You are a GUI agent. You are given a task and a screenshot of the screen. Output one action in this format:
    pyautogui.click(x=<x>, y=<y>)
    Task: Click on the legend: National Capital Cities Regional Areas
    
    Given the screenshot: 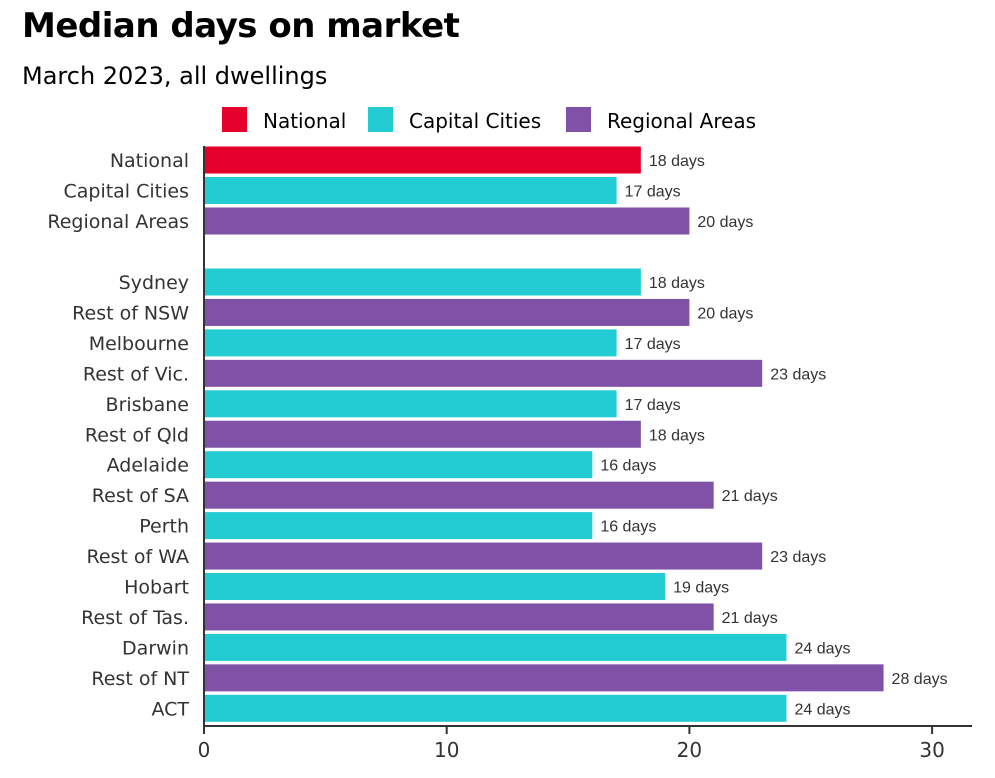 What is the action you would take?
    pyautogui.click(x=489, y=120)
    